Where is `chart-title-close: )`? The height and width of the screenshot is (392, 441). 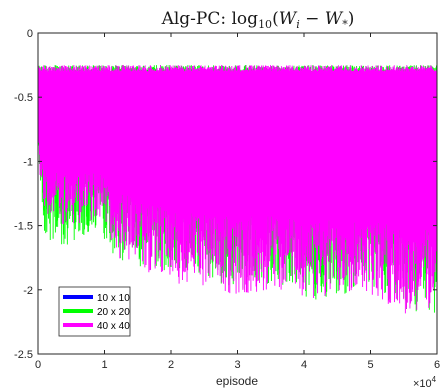
chart-title-close: ) is located at coordinates (351, 19).